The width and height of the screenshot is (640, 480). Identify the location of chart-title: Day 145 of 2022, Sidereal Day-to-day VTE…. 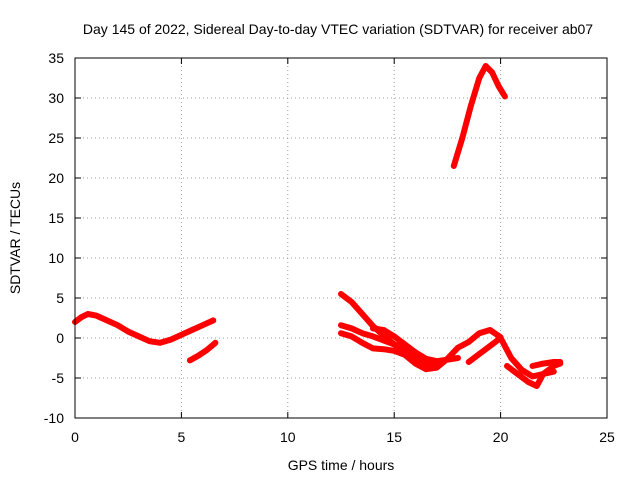
(338, 29).